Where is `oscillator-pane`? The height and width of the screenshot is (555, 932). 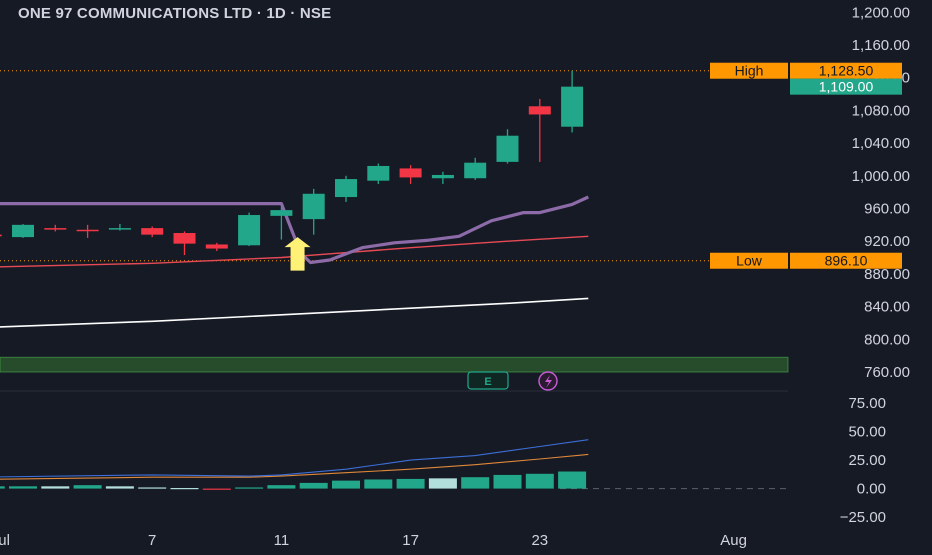
oscillator-pane is located at coordinates (394, 464).